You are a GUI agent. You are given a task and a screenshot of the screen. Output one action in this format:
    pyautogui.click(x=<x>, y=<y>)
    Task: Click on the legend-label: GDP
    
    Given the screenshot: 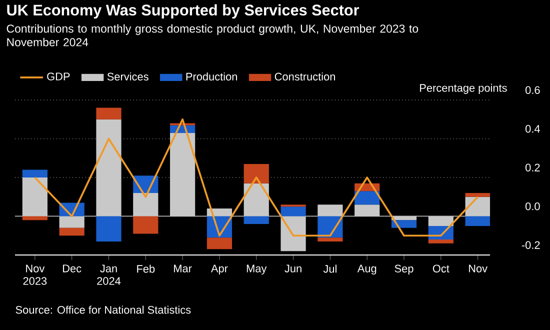 What is the action you would take?
    pyautogui.click(x=58, y=76)
    